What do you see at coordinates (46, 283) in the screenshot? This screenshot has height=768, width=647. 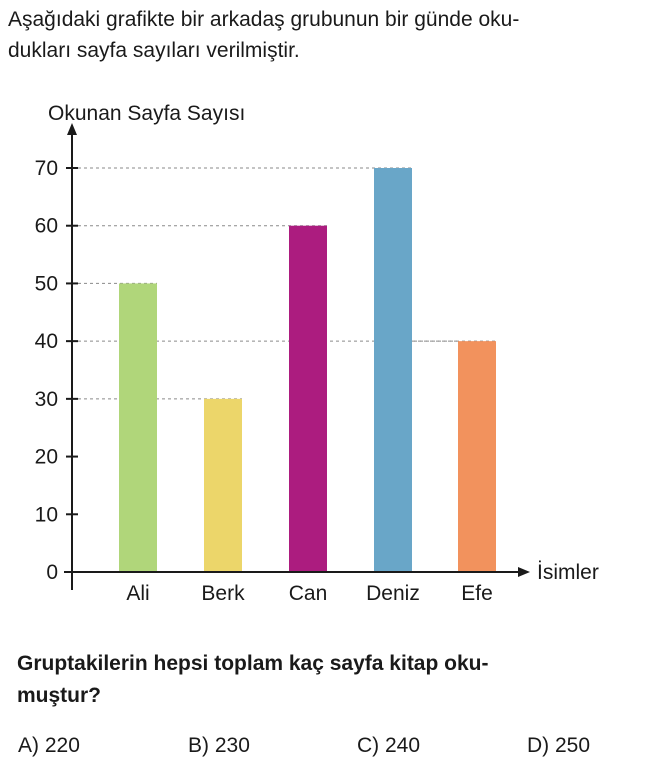 I see `y-tick-label: 50` at bounding box center [46, 283].